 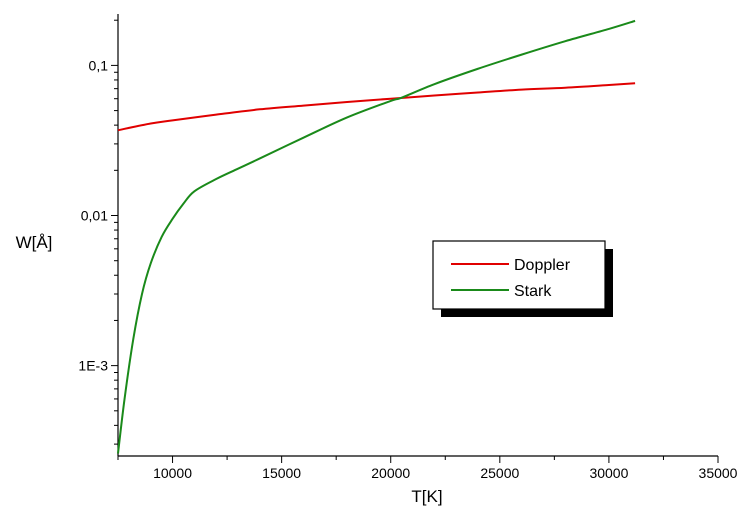 I want to click on x-tick-label: 25000, so click(x=499, y=473).